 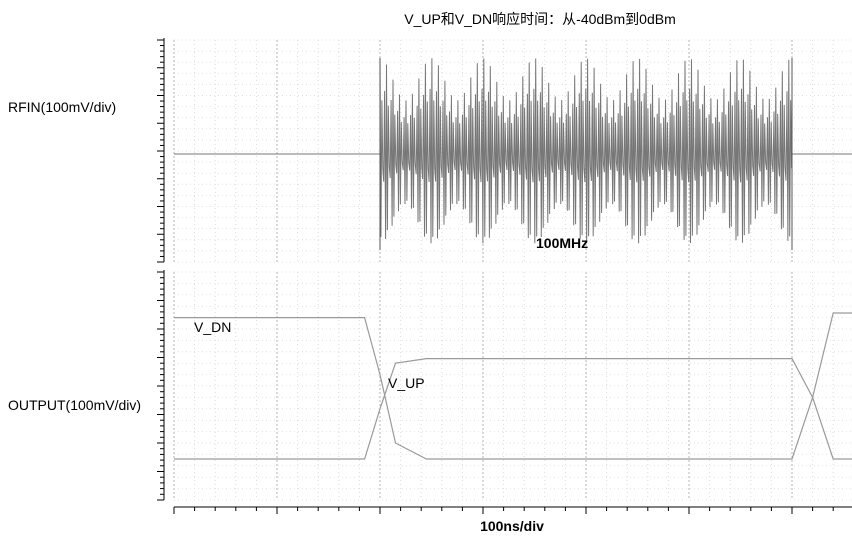 I want to click on x-ticks, so click(x=503, y=510).